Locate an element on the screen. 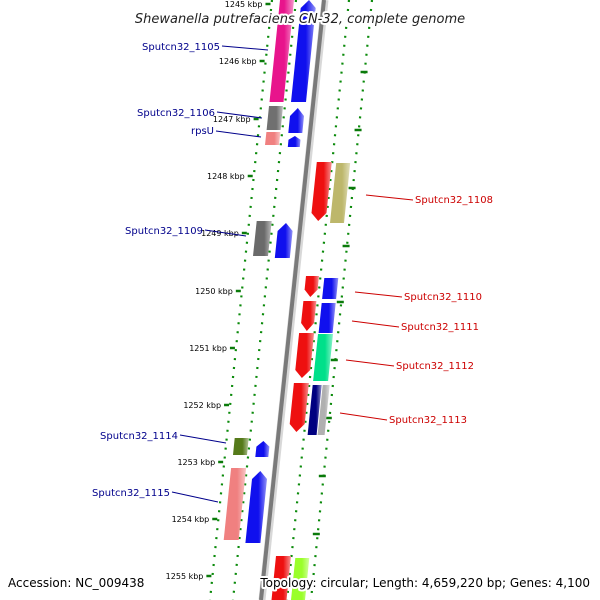  gene-1108-khaki is located at coordinates (340, 193).